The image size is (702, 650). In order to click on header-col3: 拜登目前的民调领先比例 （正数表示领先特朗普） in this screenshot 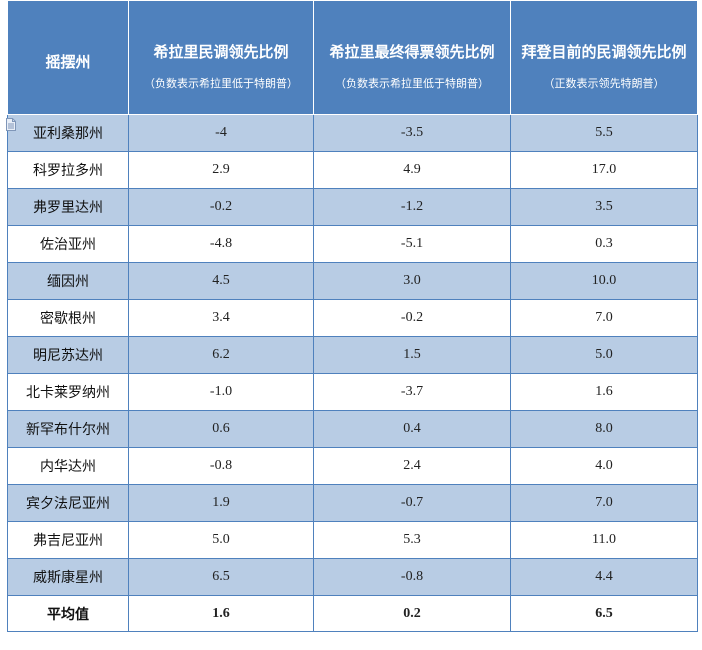, I will do `click(604, 57)`.